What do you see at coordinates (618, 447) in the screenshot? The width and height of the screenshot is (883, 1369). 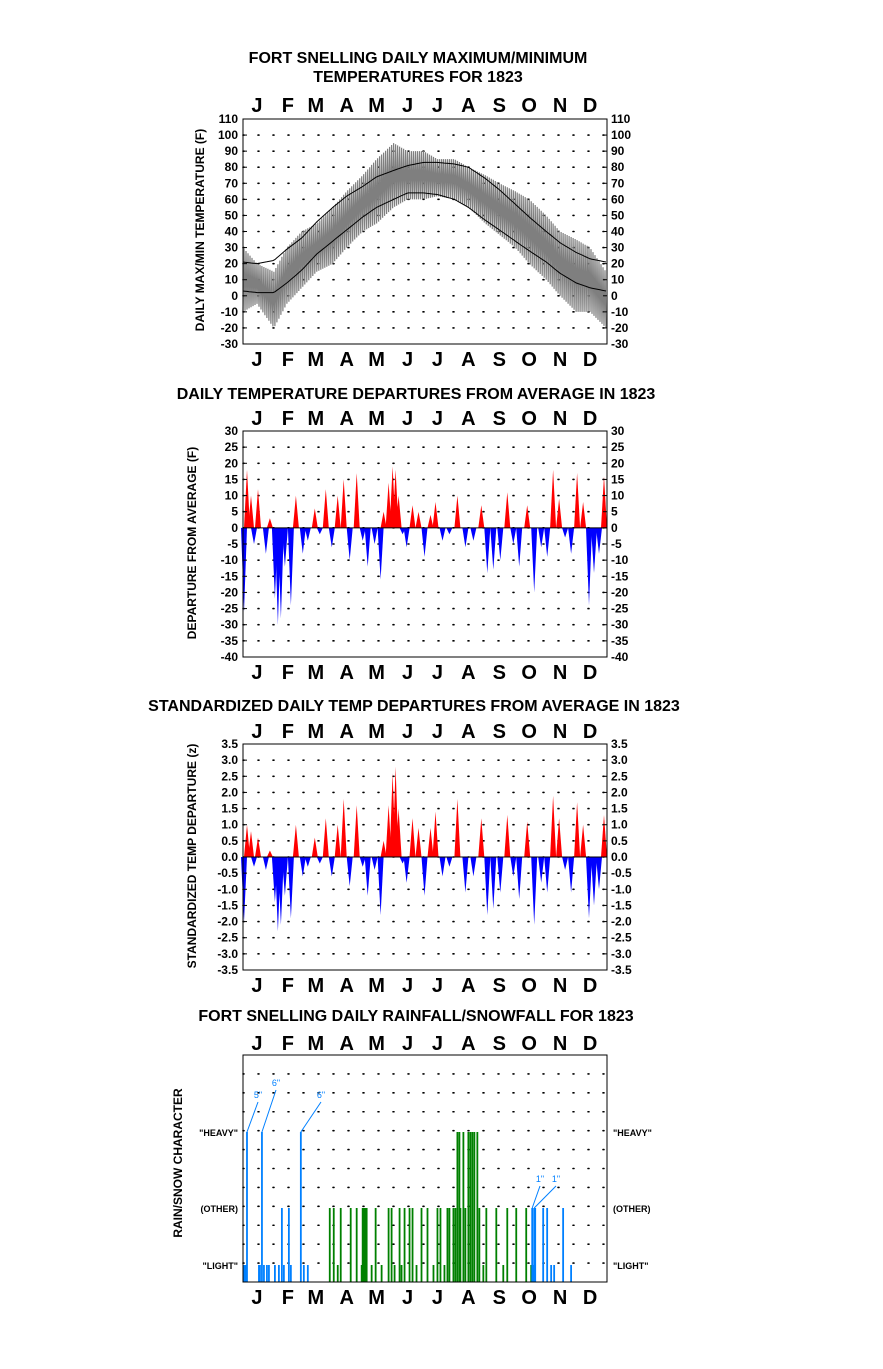 I see `y-tick-label-right: 25` at bounding box center [618, 447].